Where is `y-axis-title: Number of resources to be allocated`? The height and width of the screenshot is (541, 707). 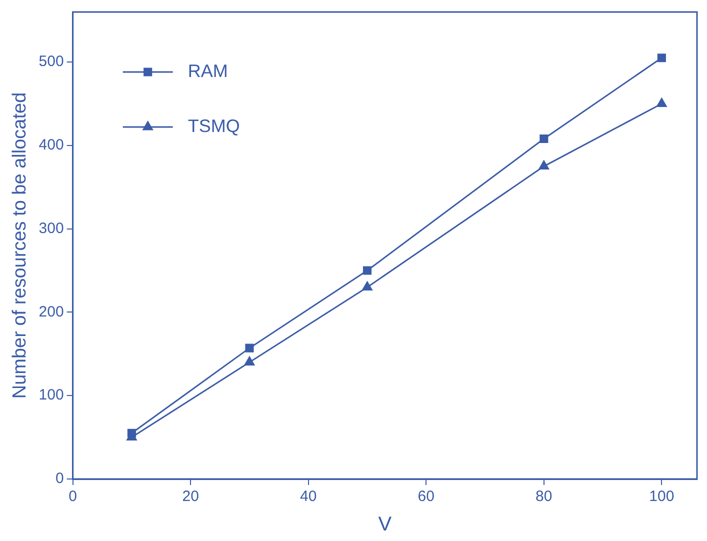
y-axis-title: Number of resources to be allocated is located at coordinates (20, 245).